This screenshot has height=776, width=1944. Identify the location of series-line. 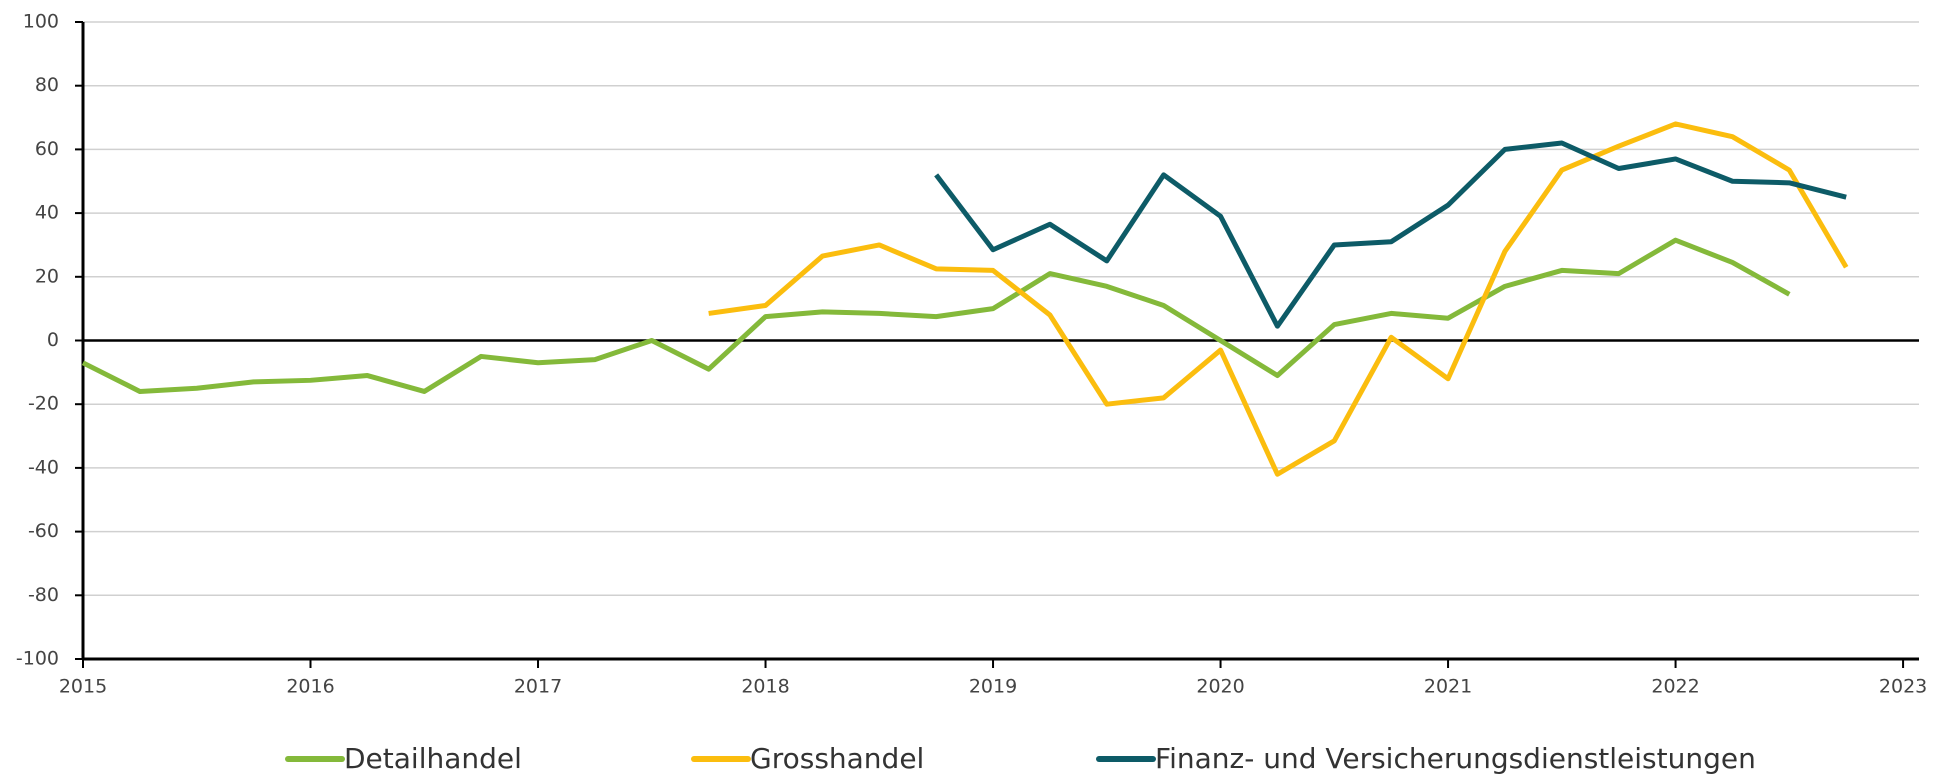
(1390, 234).